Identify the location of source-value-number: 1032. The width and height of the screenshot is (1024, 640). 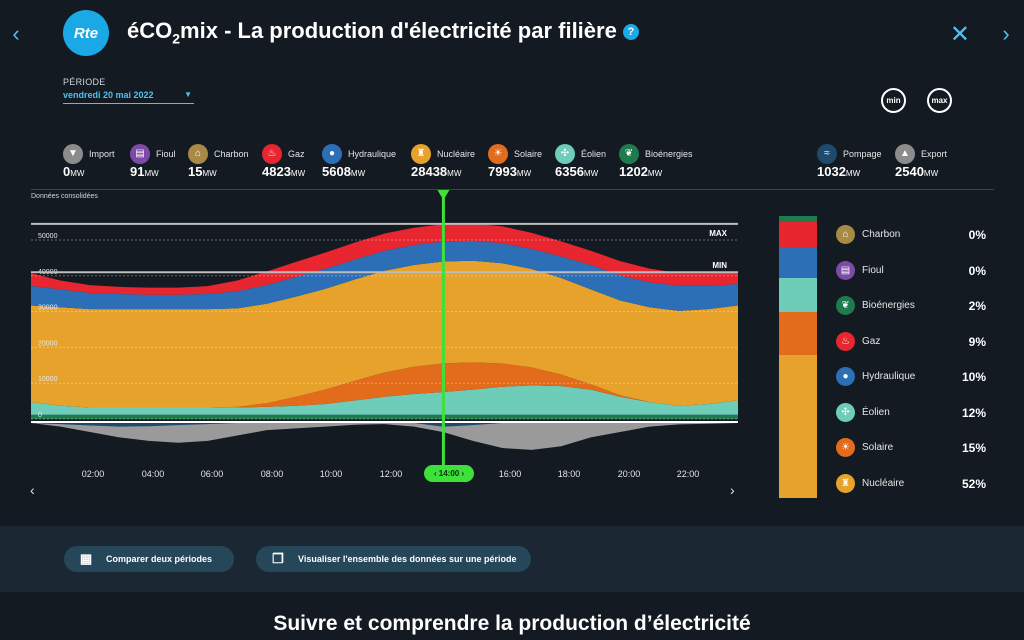
(831, 171).